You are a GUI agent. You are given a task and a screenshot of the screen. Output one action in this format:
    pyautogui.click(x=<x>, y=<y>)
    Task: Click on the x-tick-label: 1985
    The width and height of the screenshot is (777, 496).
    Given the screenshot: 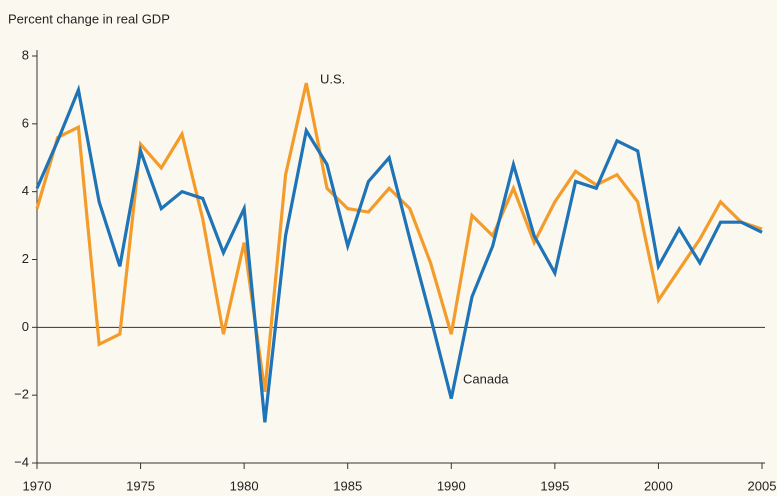 What is the action you would take?
    pyautogui.click(x=347, y=485)
    